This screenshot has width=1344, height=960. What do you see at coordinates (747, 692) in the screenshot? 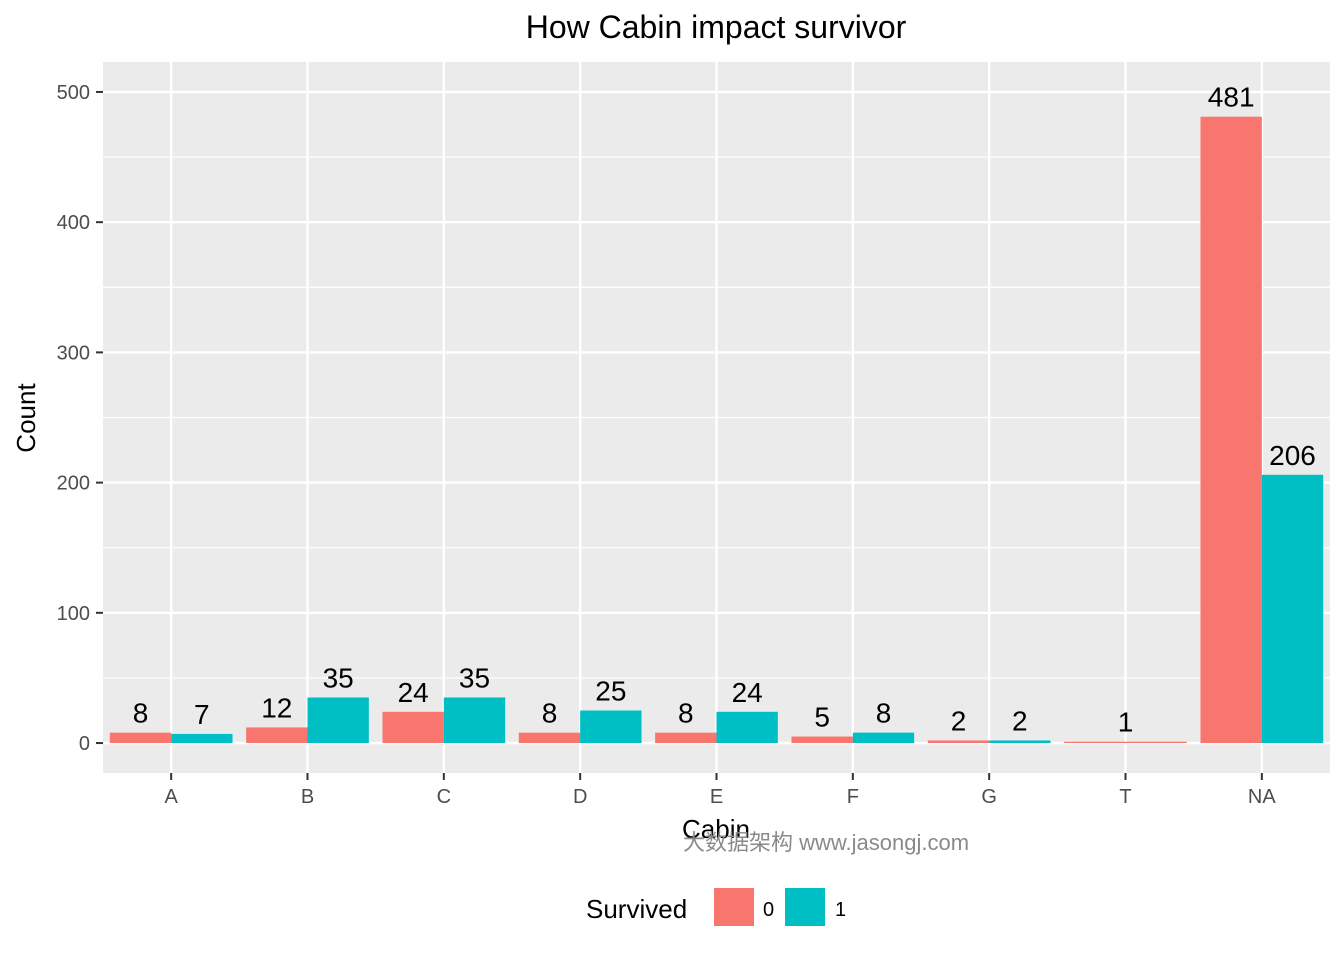
I see `bar-label-E-survived-1: 24` at bounding box center [747, 692].